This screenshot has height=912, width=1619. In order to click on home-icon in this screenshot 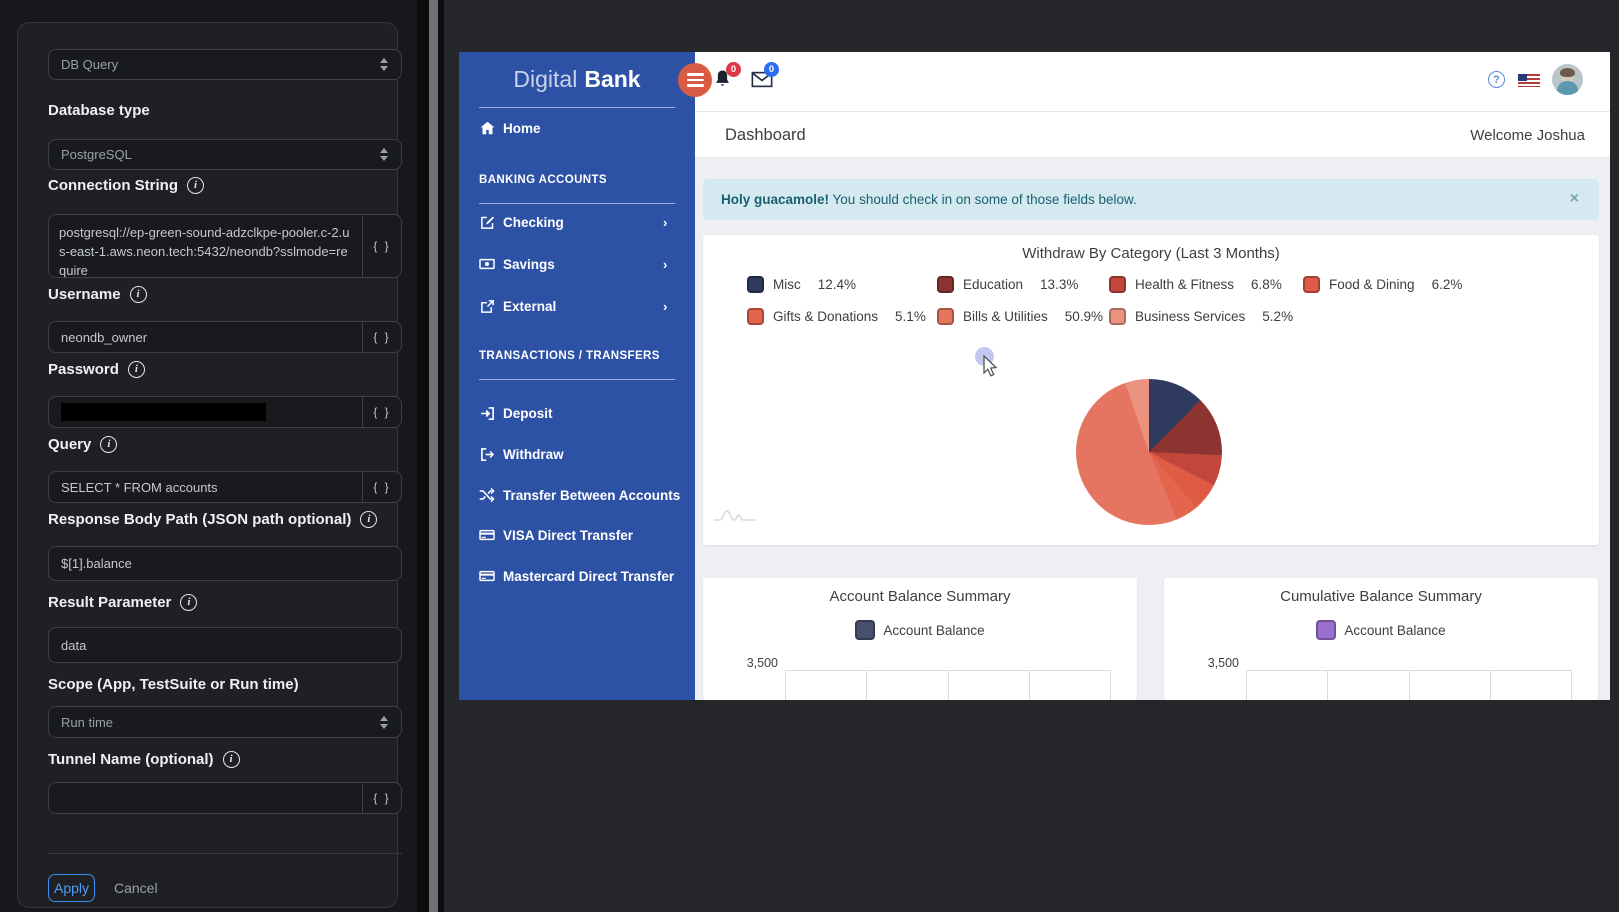, I will do `click(487, 128)`.